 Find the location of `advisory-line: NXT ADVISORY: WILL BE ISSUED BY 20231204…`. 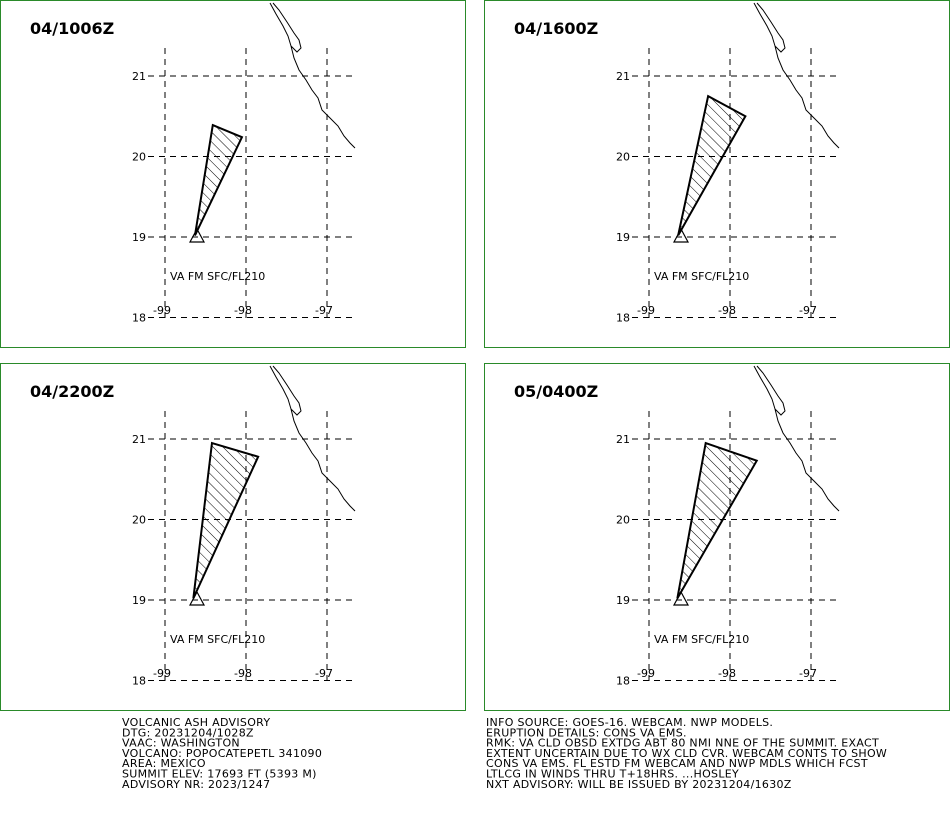

advisory-line: NXT ADVISORY: WILL BE ISSUED BY 20231204… is located at coordinates (639, 784).